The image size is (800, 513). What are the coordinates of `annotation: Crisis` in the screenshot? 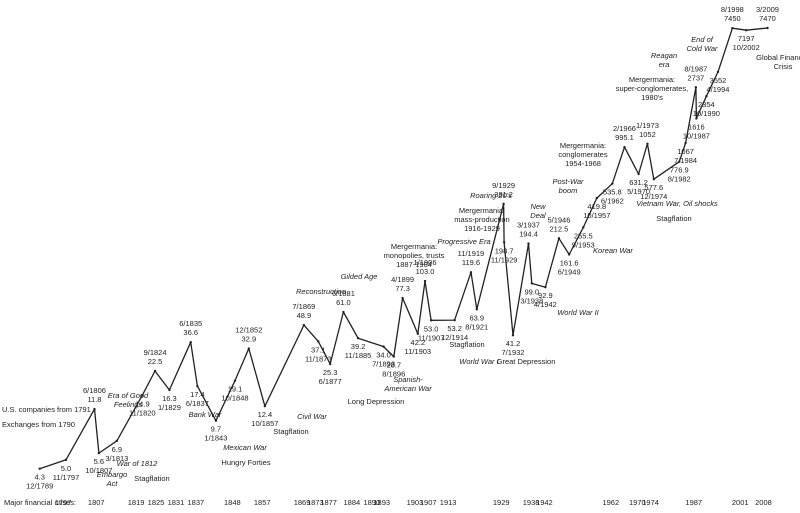 It's located at (783, 66).